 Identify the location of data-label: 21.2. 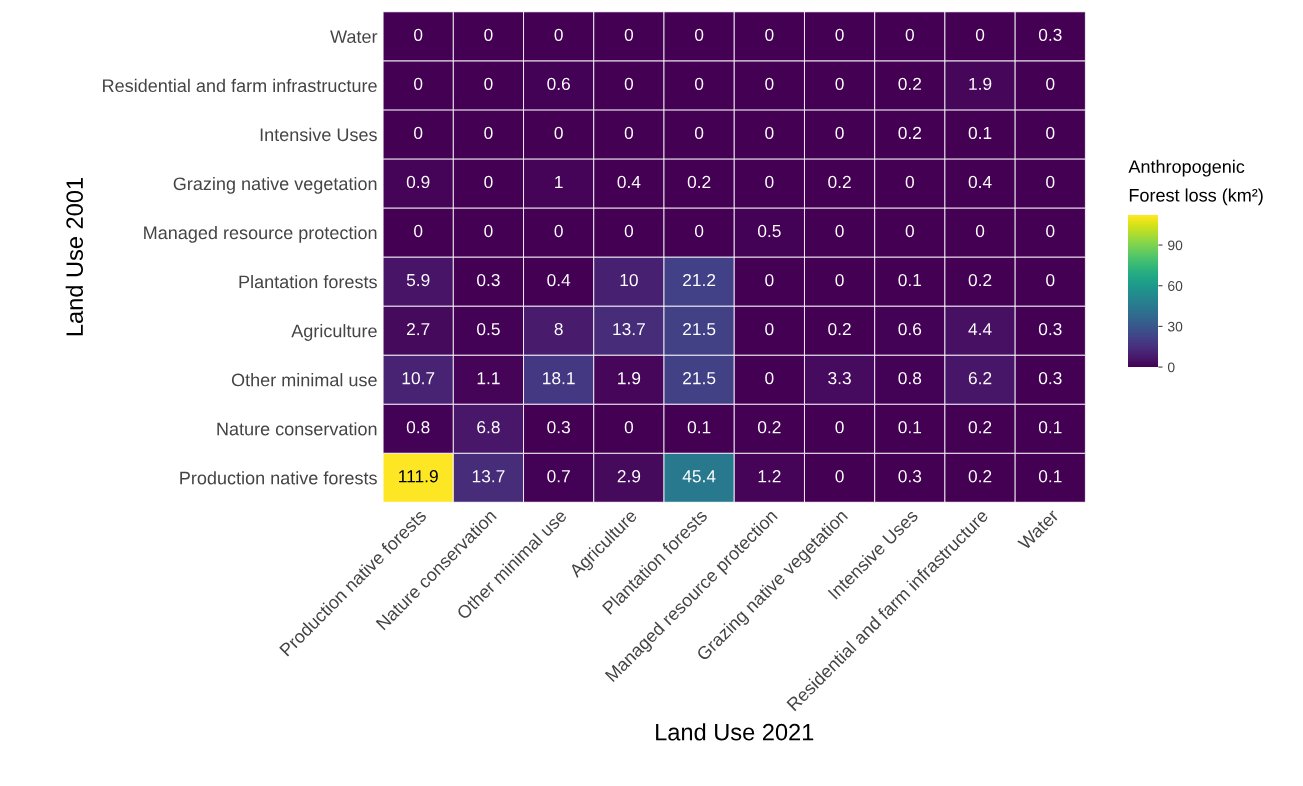
(699, 280).